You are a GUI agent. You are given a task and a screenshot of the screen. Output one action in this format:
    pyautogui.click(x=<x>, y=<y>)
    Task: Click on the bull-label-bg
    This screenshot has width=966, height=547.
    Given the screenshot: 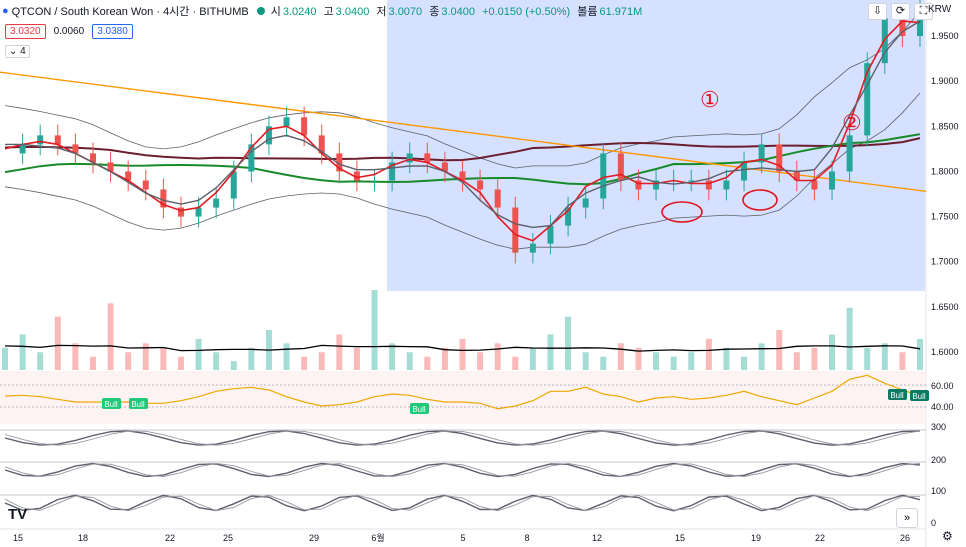 What is the action you would take?
    pyautogui.click(x=111, y=403)
    